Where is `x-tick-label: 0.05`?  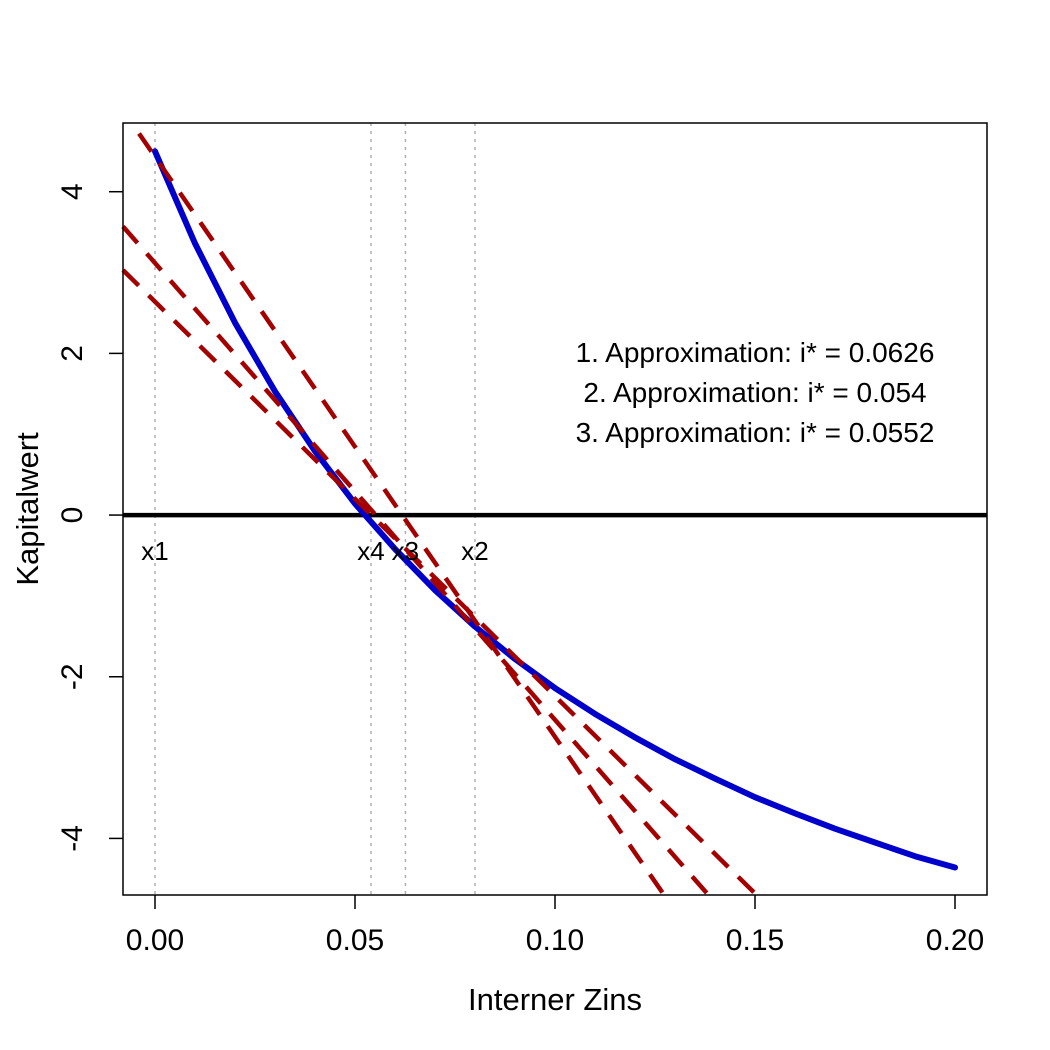 x-tick-label: 0.05 is located at coordinates (355, 940).